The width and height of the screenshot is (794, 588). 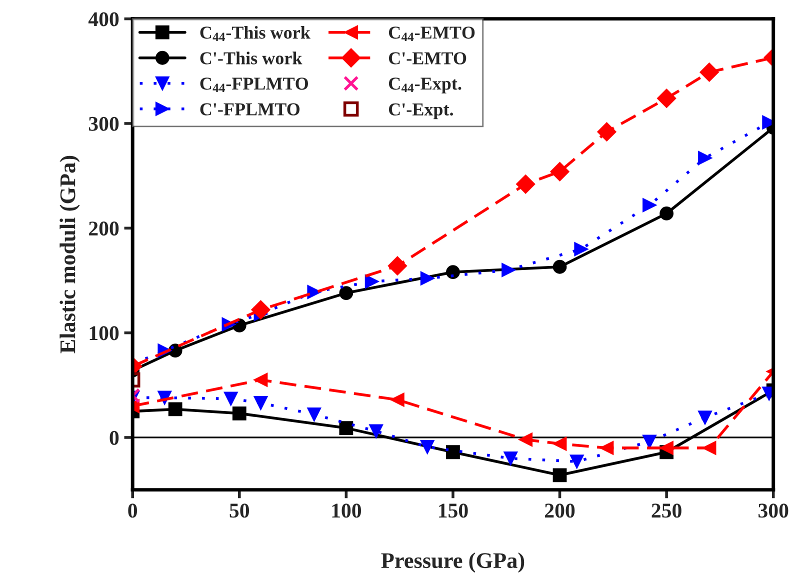 What do you see at coordinates (114, 437) in the screenshot?
I see `y-tick-label: 0` at bounding box center [114, 437].